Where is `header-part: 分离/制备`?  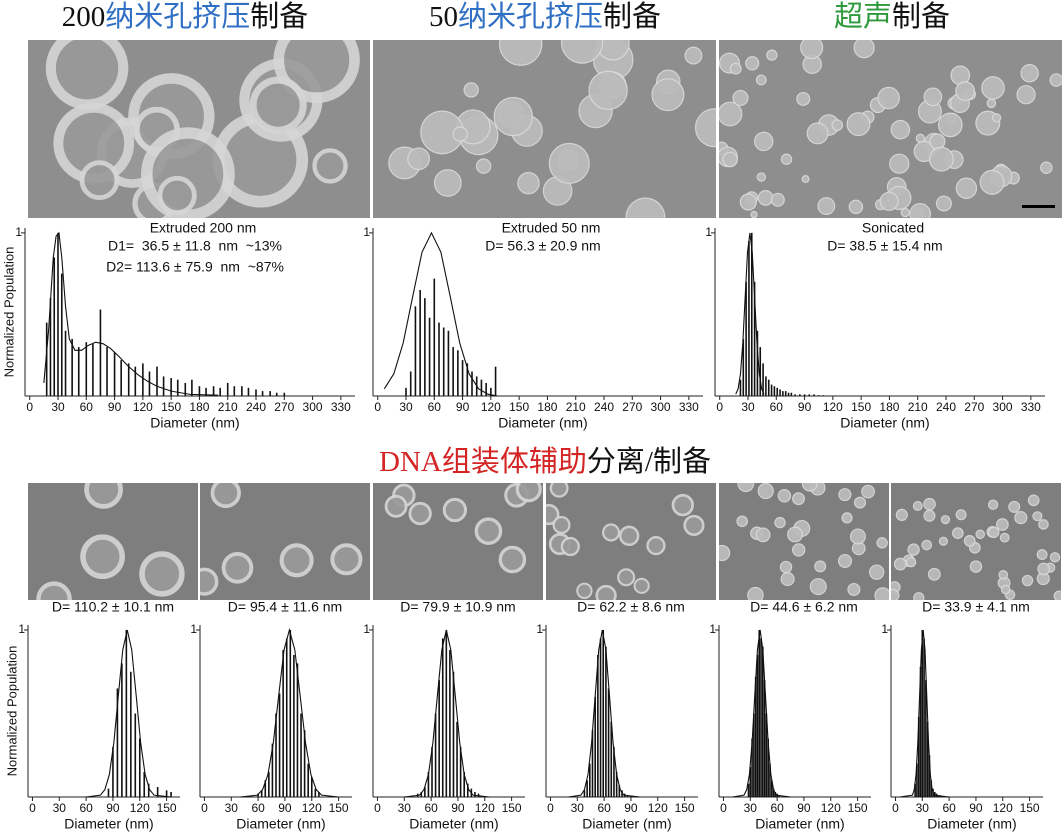 header-part: 分离/制备 is located at coordinates (649, 461).